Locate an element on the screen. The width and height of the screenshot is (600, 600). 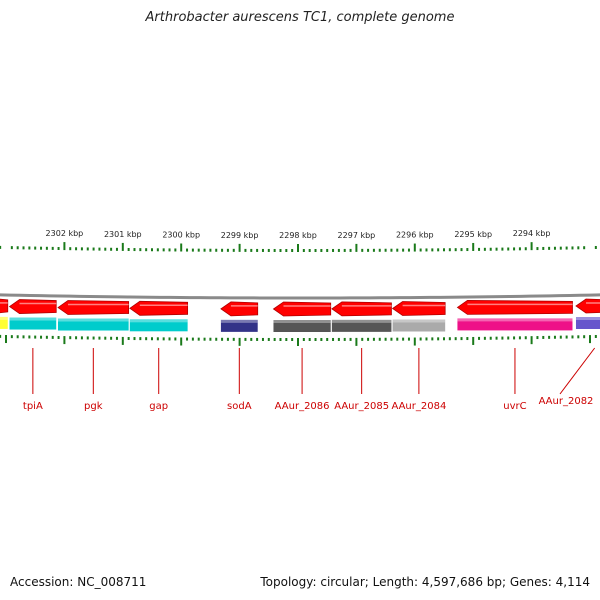
scale-tick-label: 2300 kbp is located at coordinates (181, 235).